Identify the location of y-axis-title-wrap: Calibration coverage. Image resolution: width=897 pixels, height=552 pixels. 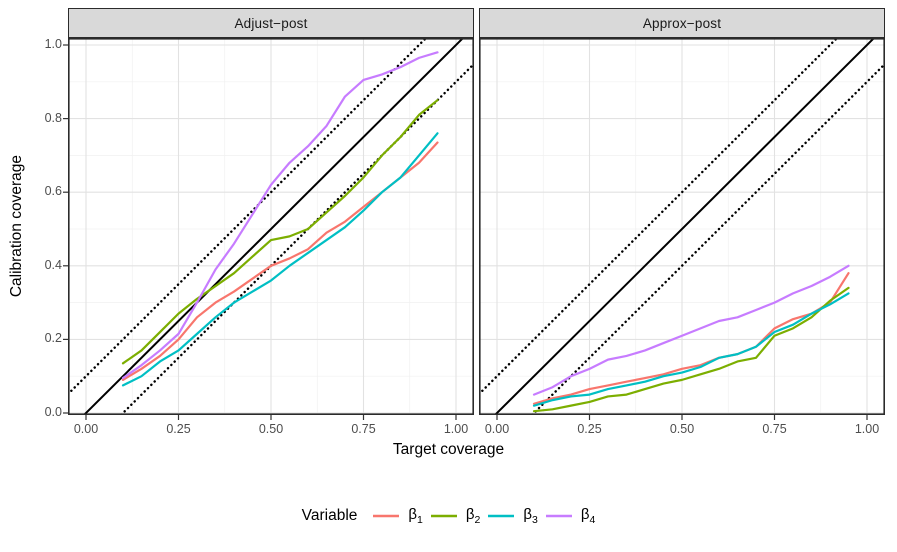
(17, 226).